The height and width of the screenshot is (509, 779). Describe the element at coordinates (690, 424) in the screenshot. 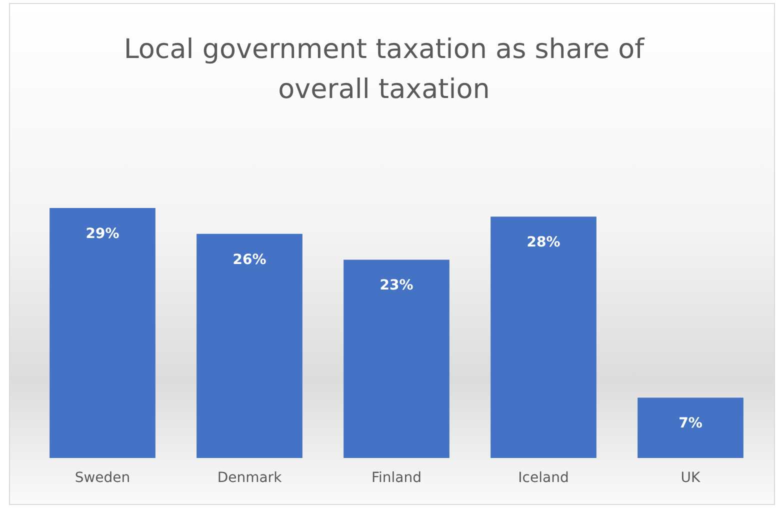

I see `data-label: 7%` at that location.